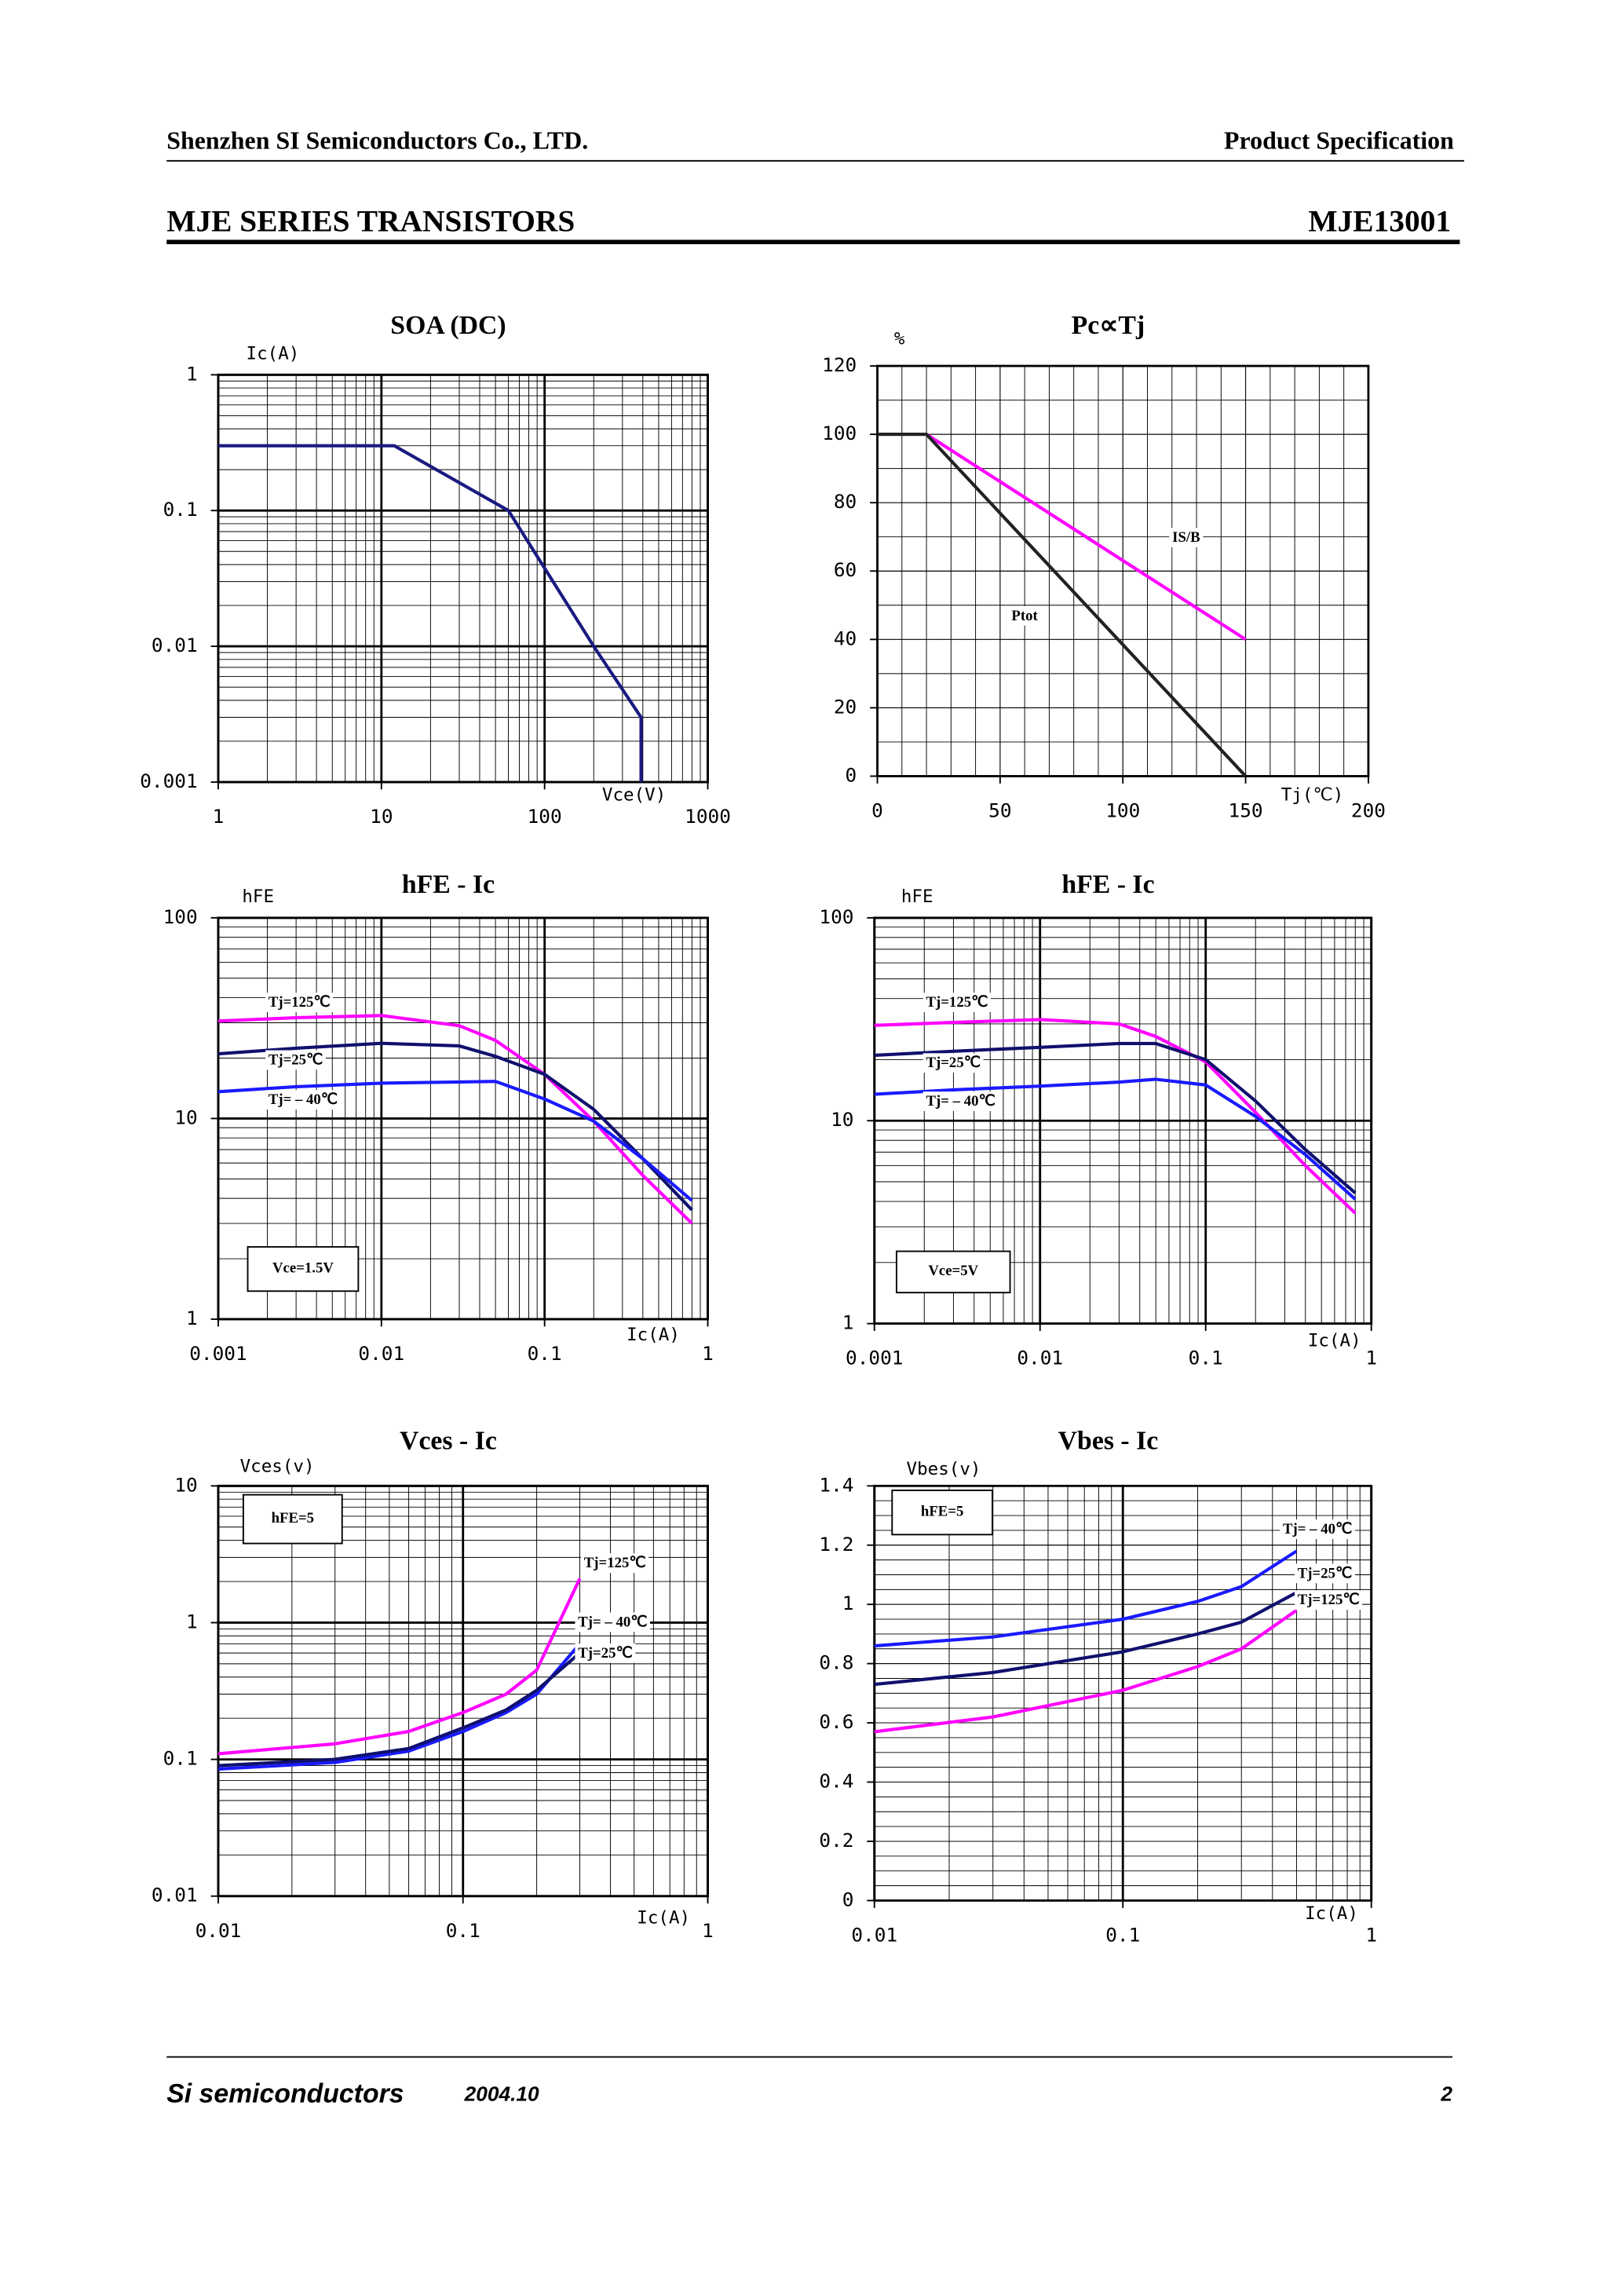 The image size is (1622, 2296). I want to click on chart-title: hFE - Ic, so click(448, 885).